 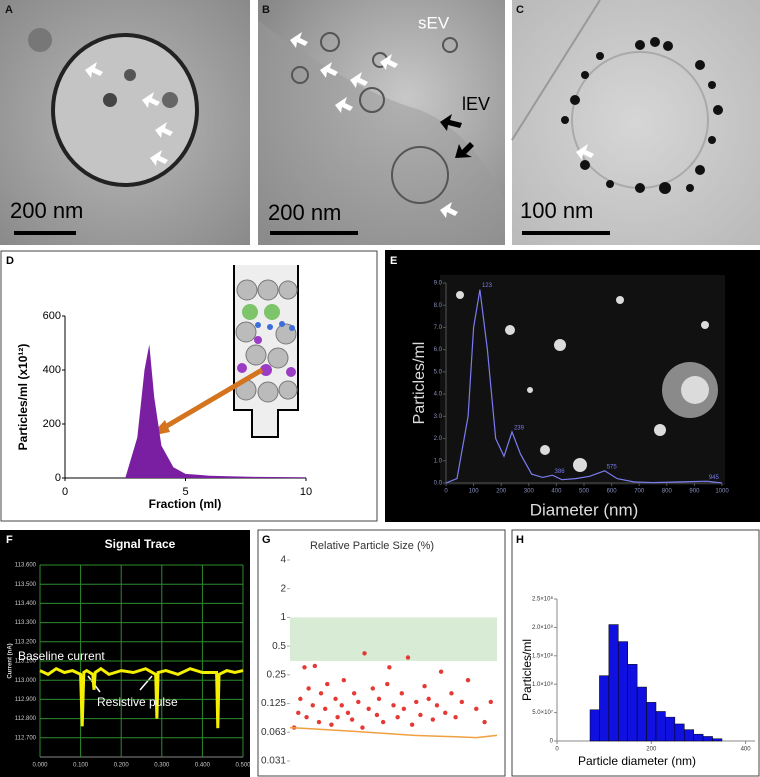 What do you see at coordinates (125, 122) in the screenshot?
I see `micrograph-a: A 200 nm` at bounding box center [125, 122].